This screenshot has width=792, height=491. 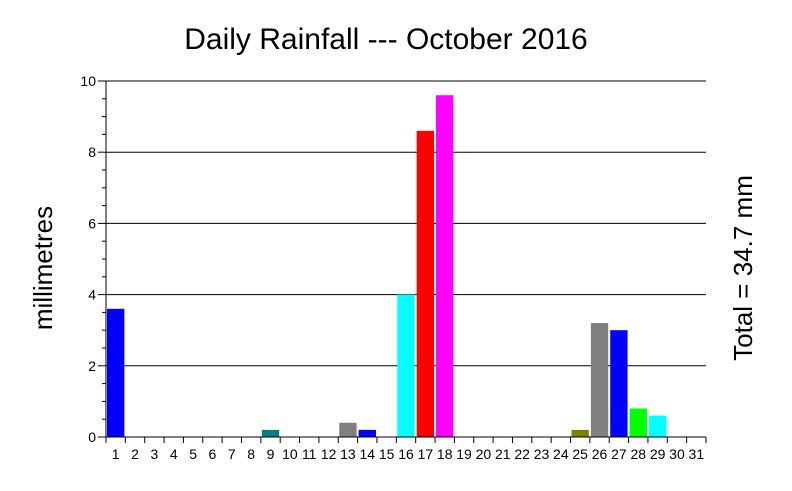 What do you see at coordinates (193, 454) in the screenshot?
I see `x-tick-label: 5` at bounding box center [193, 454].